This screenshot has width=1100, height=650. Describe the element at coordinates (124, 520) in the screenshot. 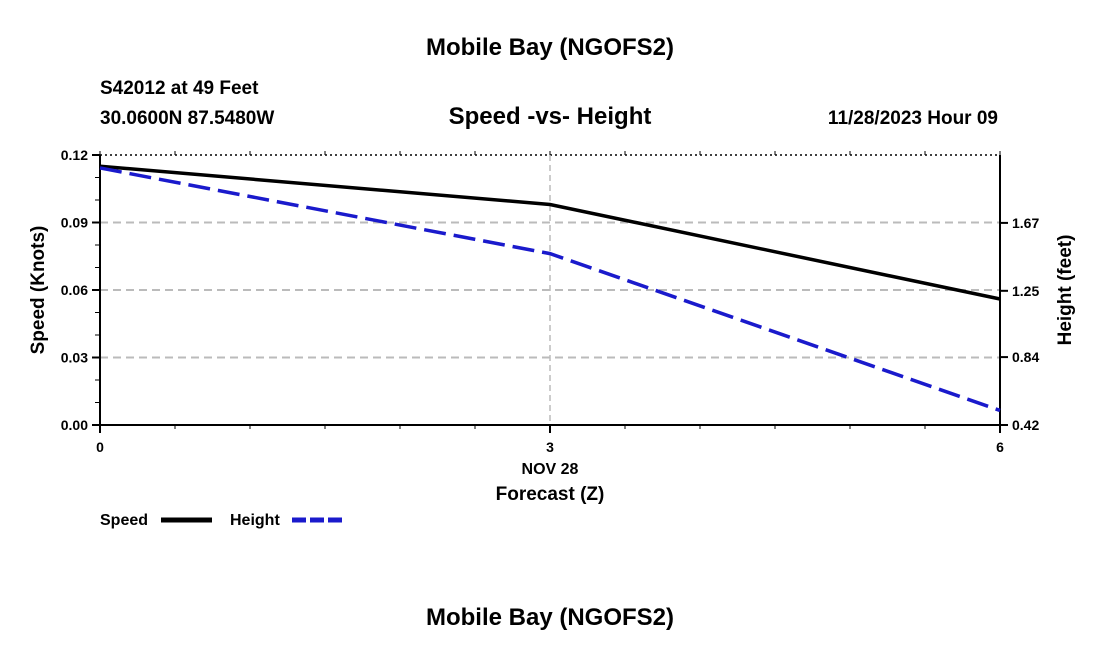

I see `legend-speed-label: Speed` at that location.